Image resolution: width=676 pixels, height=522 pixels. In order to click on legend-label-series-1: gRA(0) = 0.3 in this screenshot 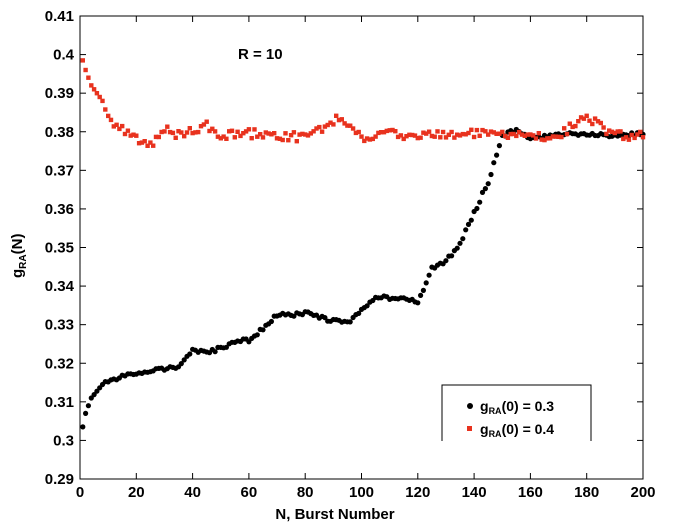, I will do `click(517, 407)`.